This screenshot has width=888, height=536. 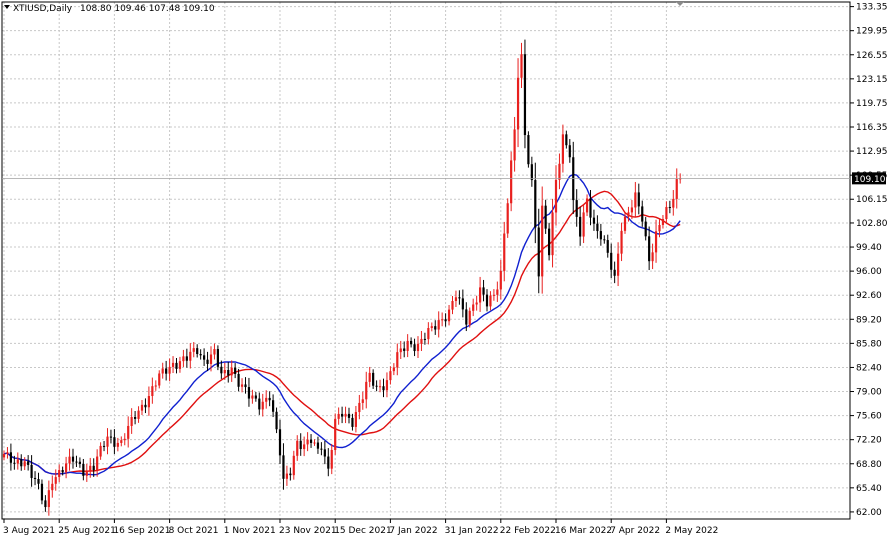 What do you see at coordinates (869, 465) in the screenshot?
I see `y-tick-label: 68.80` at bounding box center [869, 465].